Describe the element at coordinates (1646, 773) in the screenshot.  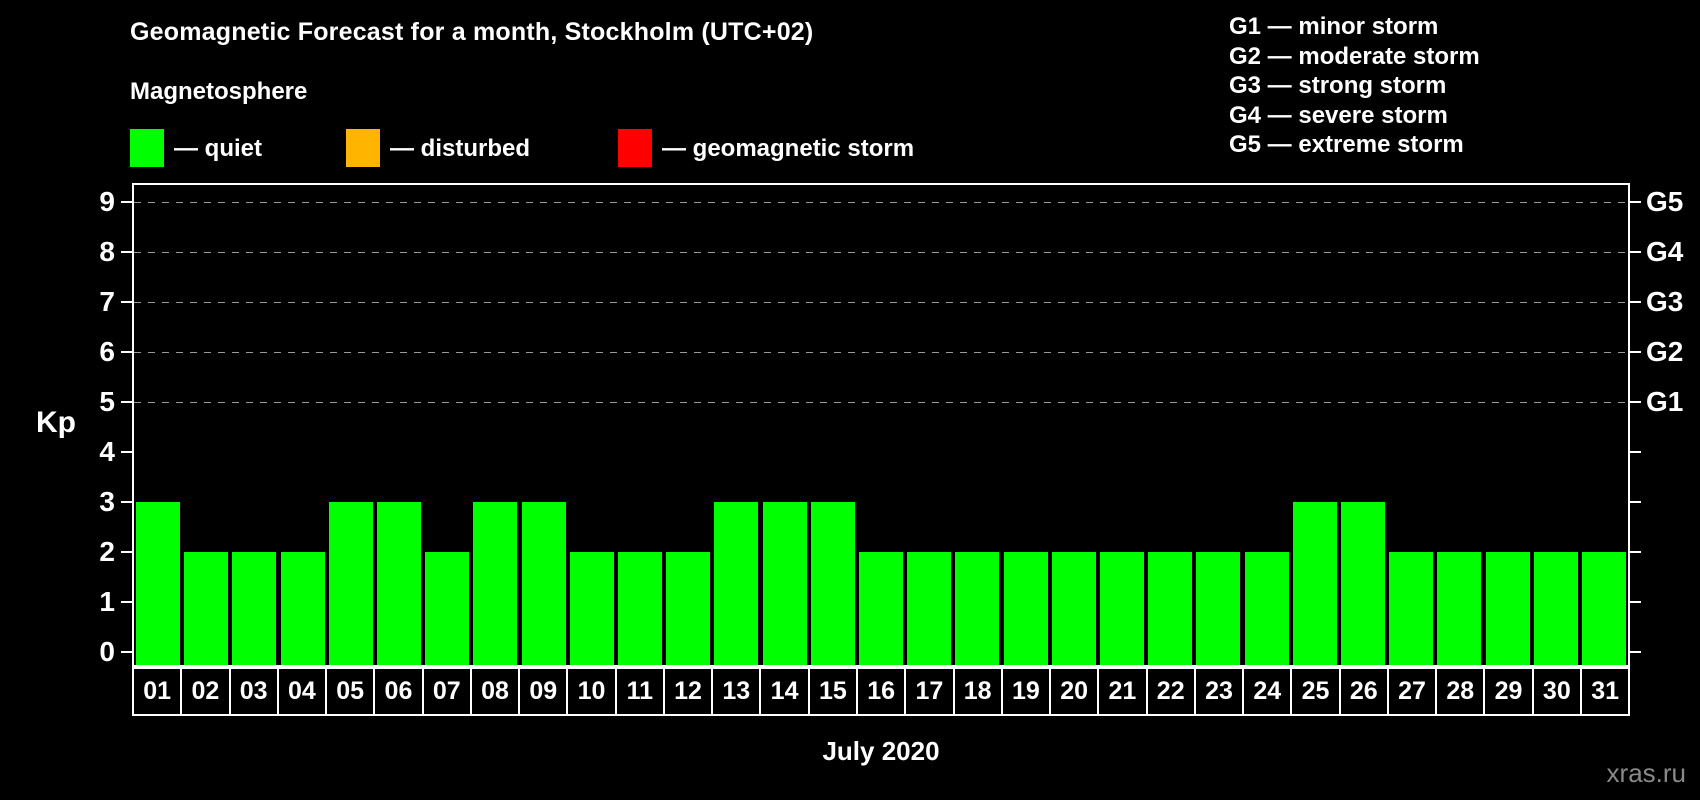
I see `watermark: xras.ru` at that location.